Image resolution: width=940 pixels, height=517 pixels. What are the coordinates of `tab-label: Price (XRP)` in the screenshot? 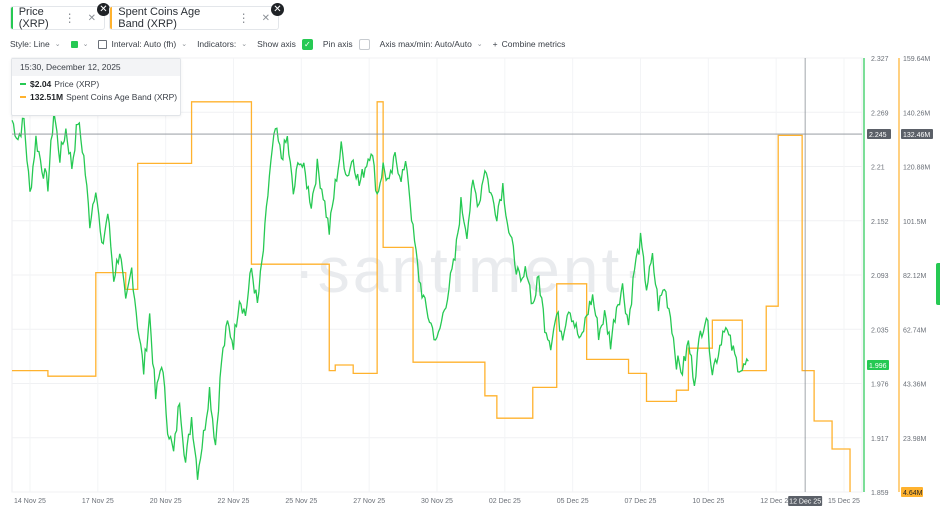 It's located at (33, 18).